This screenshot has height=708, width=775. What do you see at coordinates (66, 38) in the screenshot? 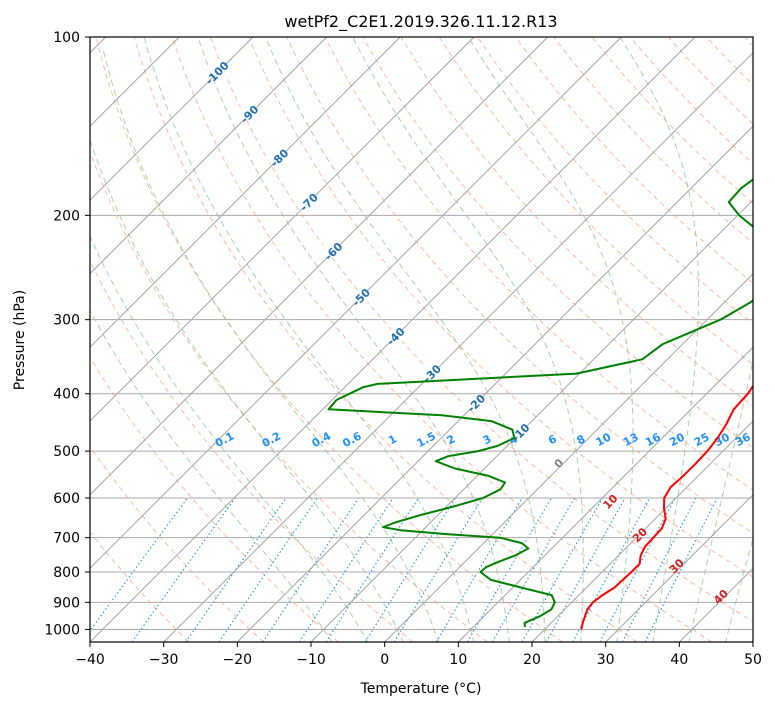
I see `y-tick-label: 100` at bounding box center [66, 38].